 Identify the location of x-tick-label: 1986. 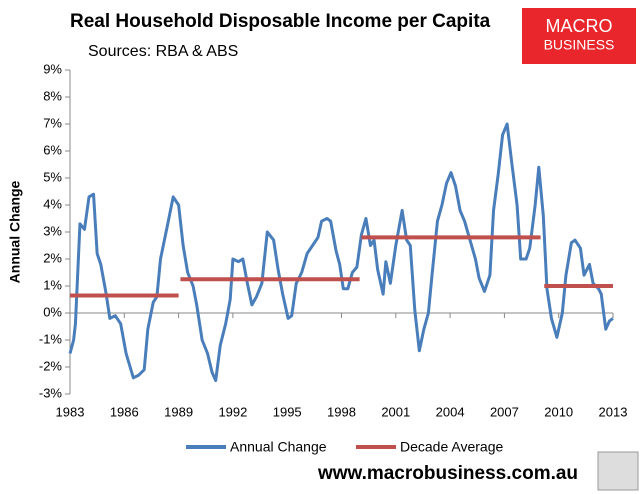
(124, 411).